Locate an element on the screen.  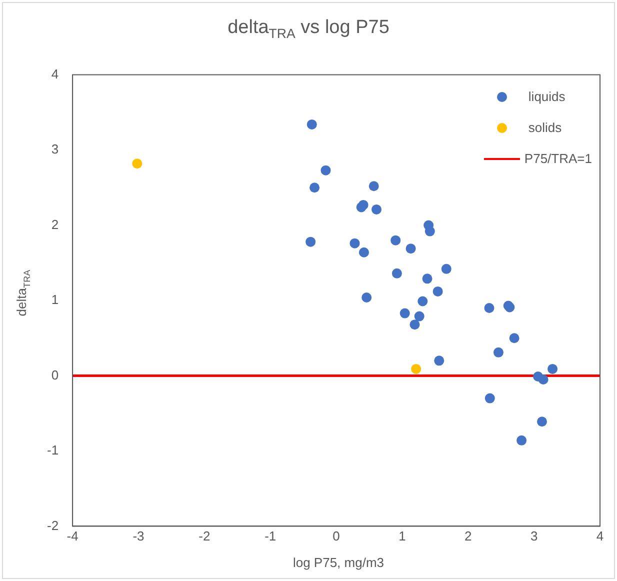
y-tick-label: 0 is located at coordinates (55, 374).